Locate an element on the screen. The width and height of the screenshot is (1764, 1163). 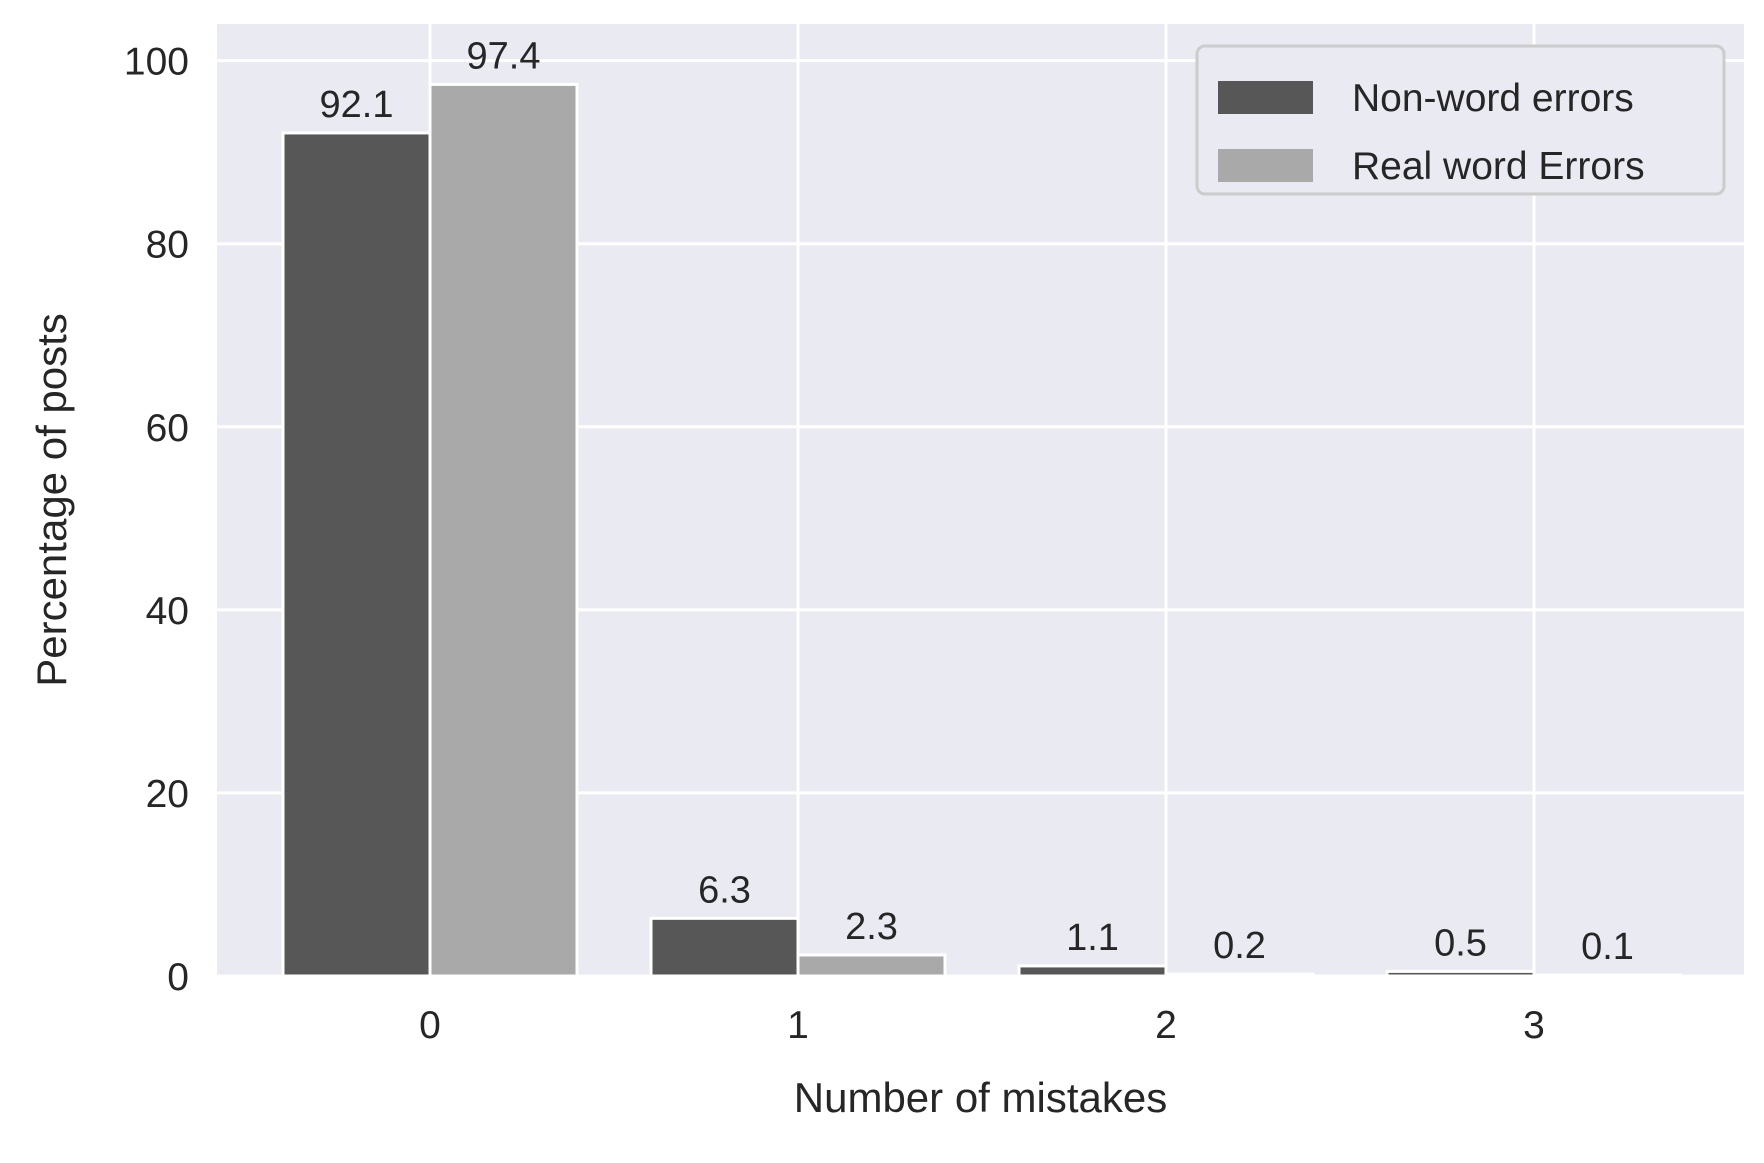
y-axis-title: Percentage of posts is located at coordinates (51, 500).